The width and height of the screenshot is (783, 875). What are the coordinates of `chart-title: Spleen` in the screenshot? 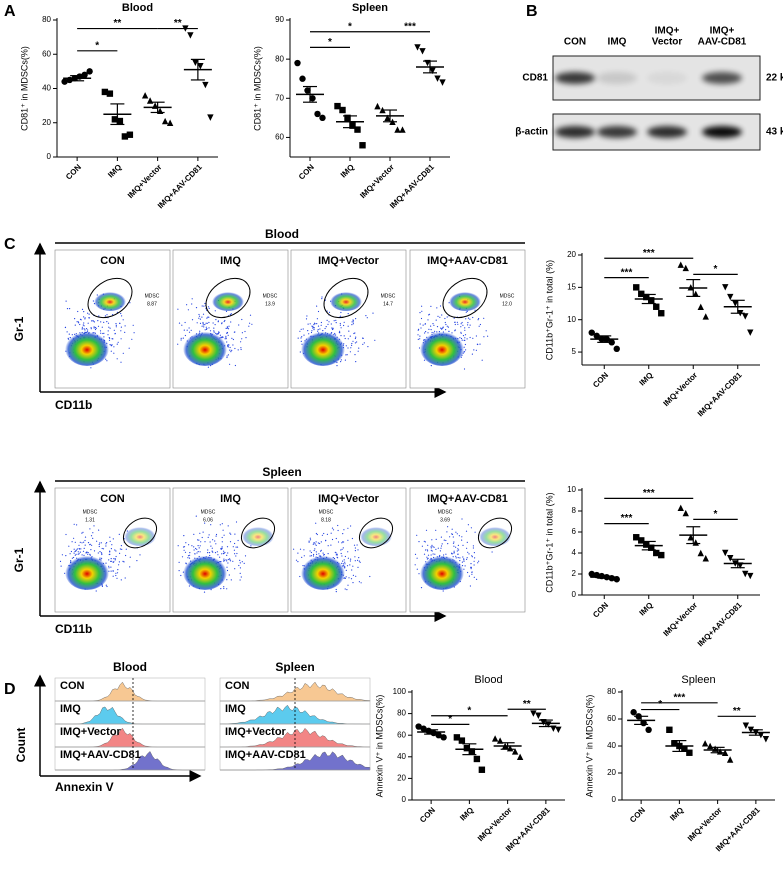 It's located at (698, 680).